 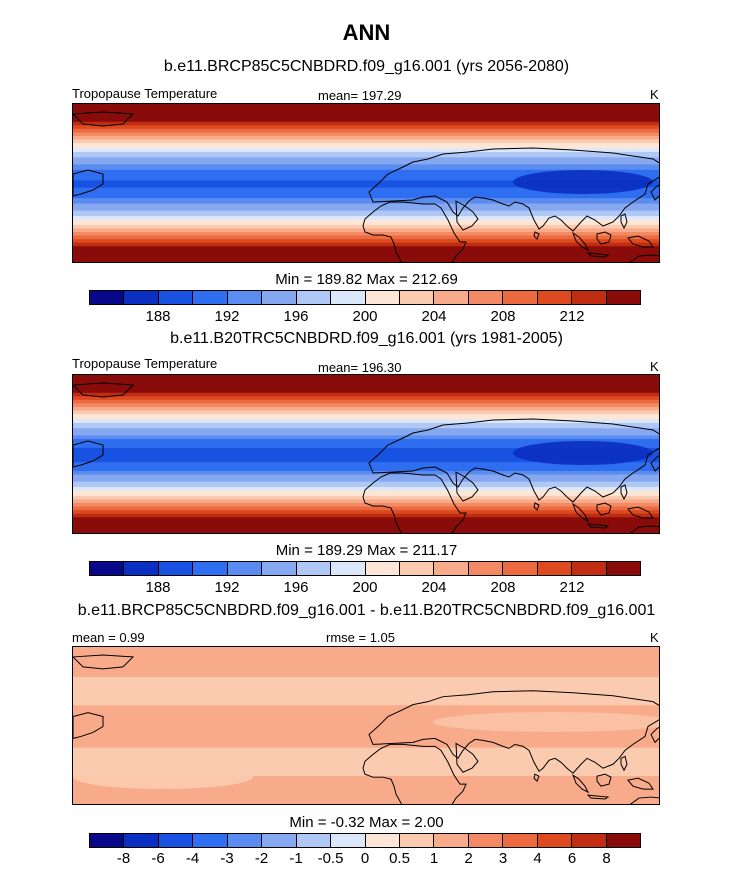 What do you see at coordinates (330, 858) in the screenshot?
I see `colorbar-tick-label: -0.5` at bounding box center [330, 858].